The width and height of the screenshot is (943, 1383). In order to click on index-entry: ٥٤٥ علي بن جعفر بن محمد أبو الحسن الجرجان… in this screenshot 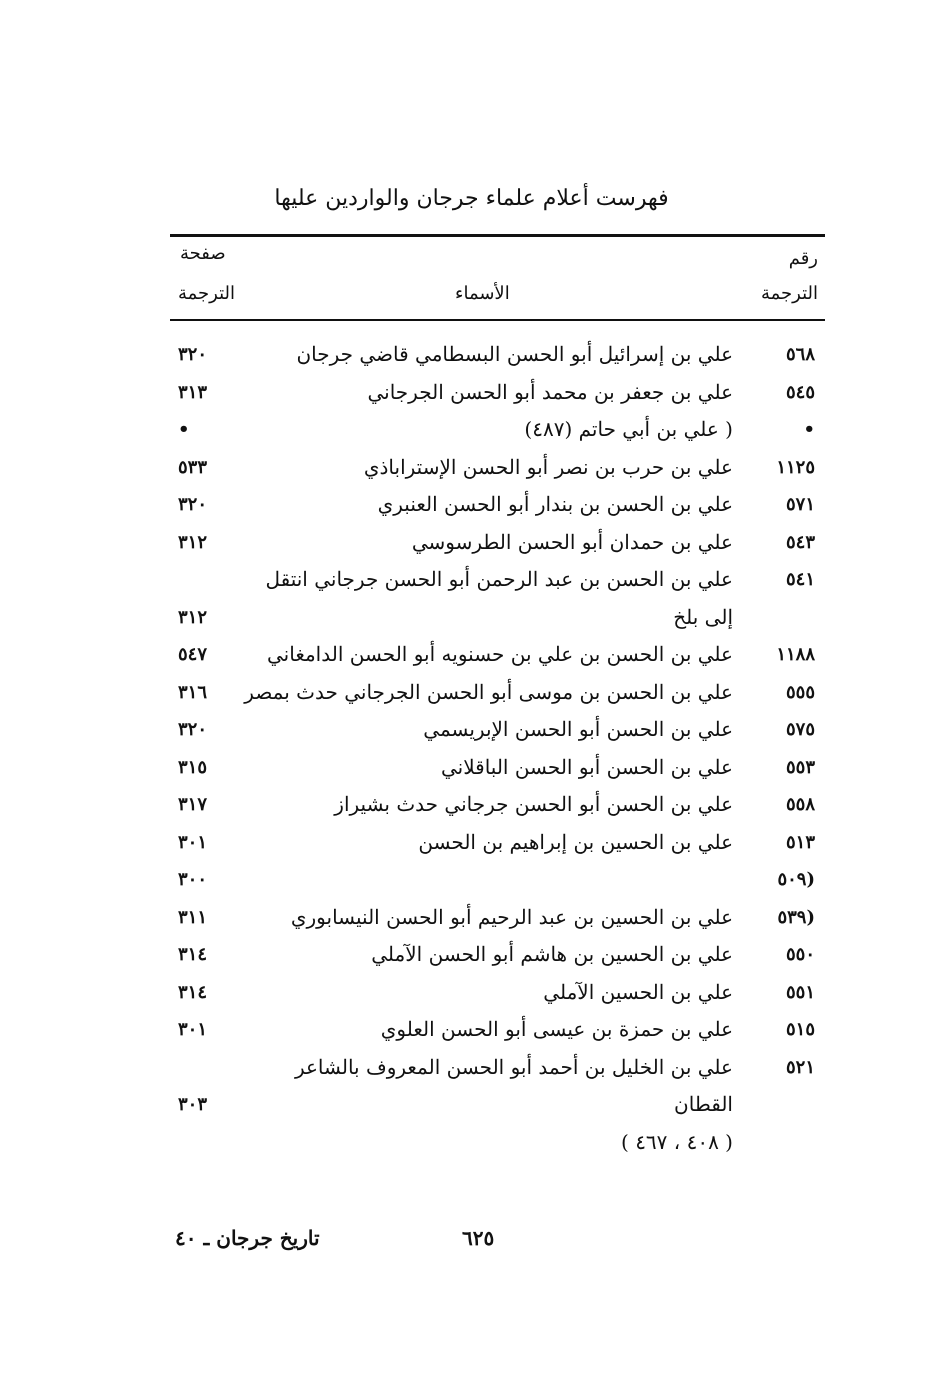, I will do `click(471, 393)`.